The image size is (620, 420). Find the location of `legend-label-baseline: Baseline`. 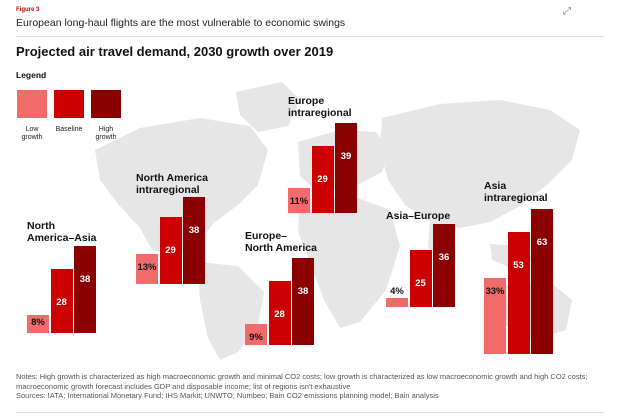

legend-label-baseline: Baseline is located at coordinates (69, 129).